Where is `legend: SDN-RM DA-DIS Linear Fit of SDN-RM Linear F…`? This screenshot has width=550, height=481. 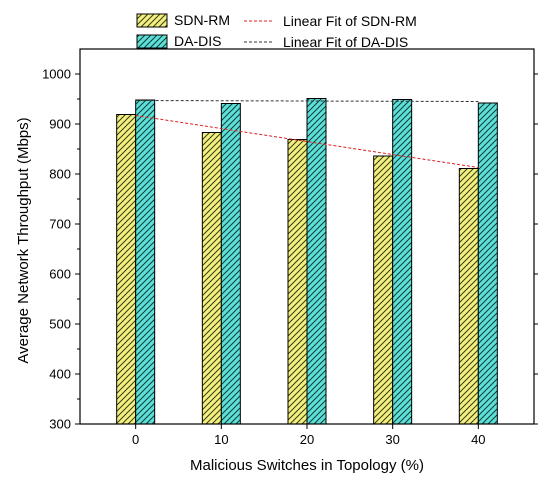
legend: SDN-RM DA-DIS Linear Fit of SDN-RM Linear F… is located at coordinates (276, 31).